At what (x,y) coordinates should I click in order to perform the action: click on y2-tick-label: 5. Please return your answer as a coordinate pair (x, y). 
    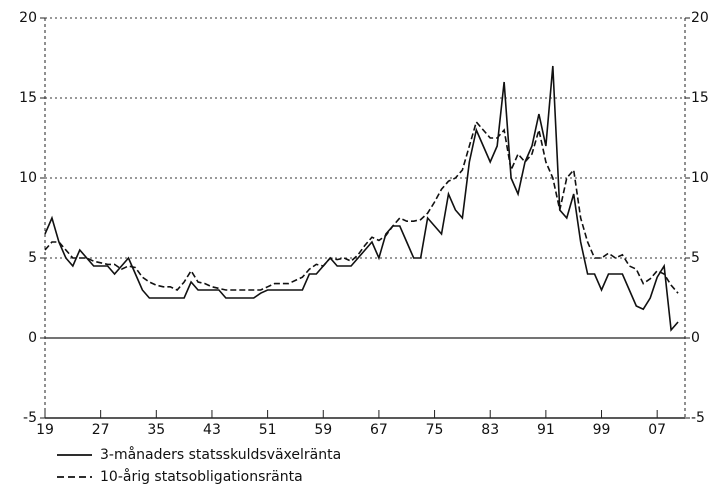
    Looking at the image, I should click on (695, 258).